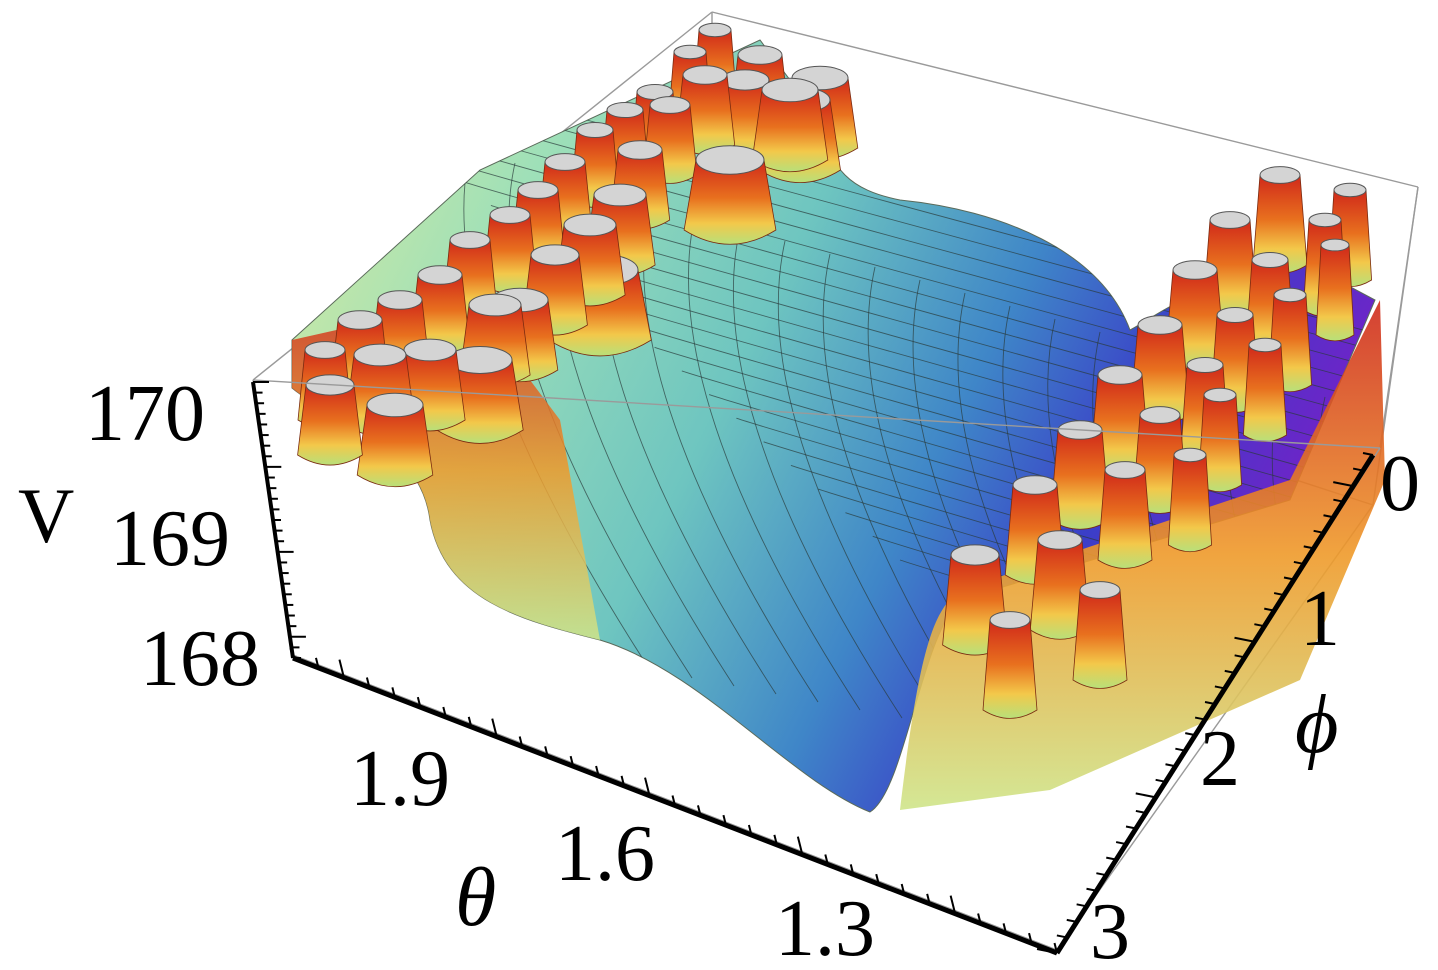 This screenshot has width=1438, height=970. I want to click on z-axis-label: V, so click(46, 515).